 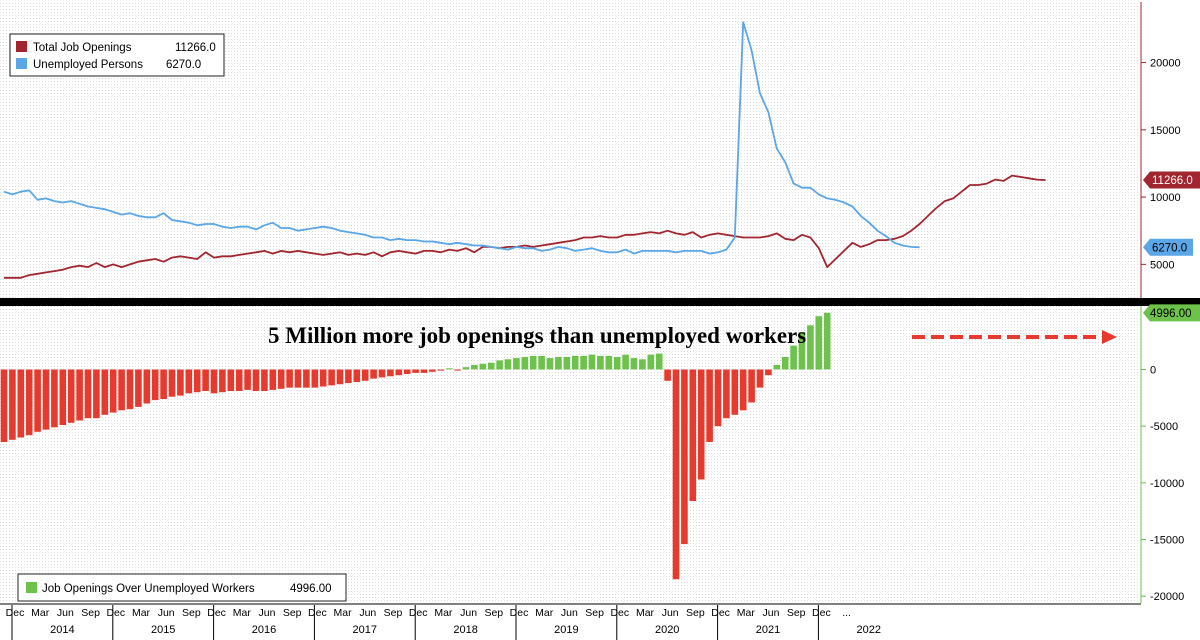 I want to click on tag-unemployed-text: 6270.0, so click(x=1169, y=248).